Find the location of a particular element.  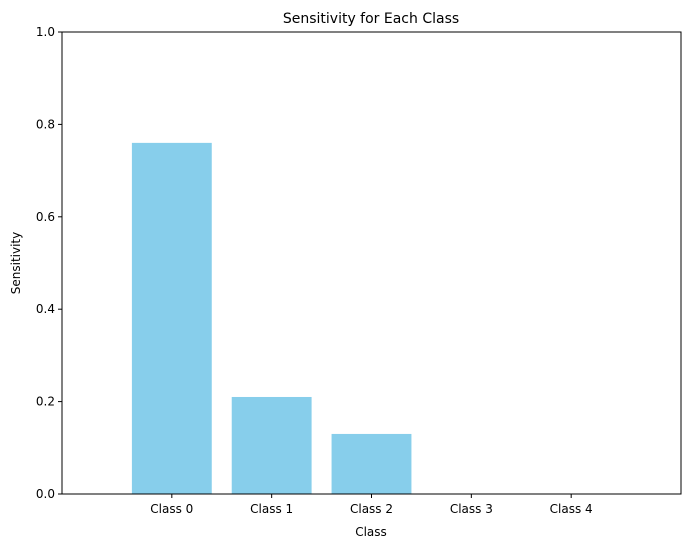

x-axis-ticks: Class 0 Class 1 Class 2 Class 3 Class 4 is located at coordinates (371, 505).